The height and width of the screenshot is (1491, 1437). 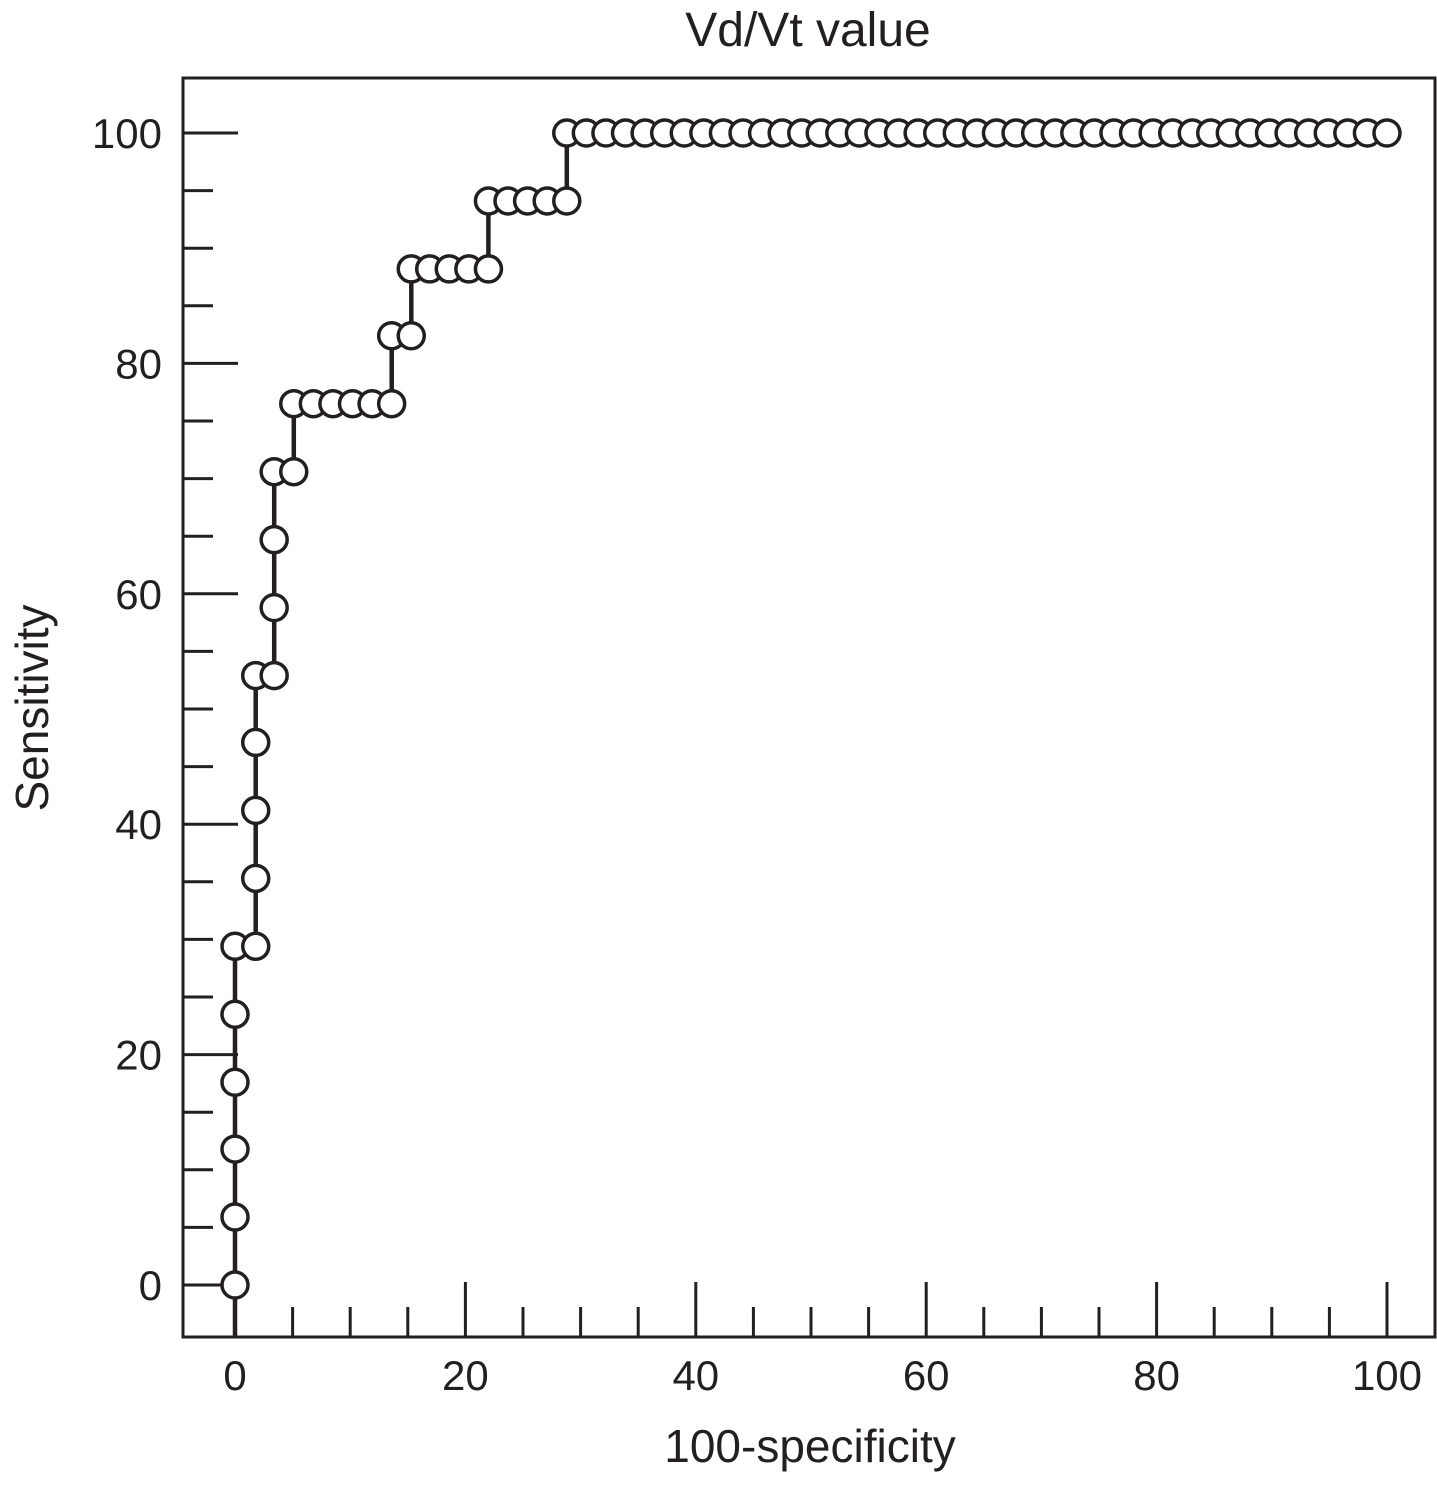 I want to click on y-axis-label: Sensitivity, so click(x=32, y=707).